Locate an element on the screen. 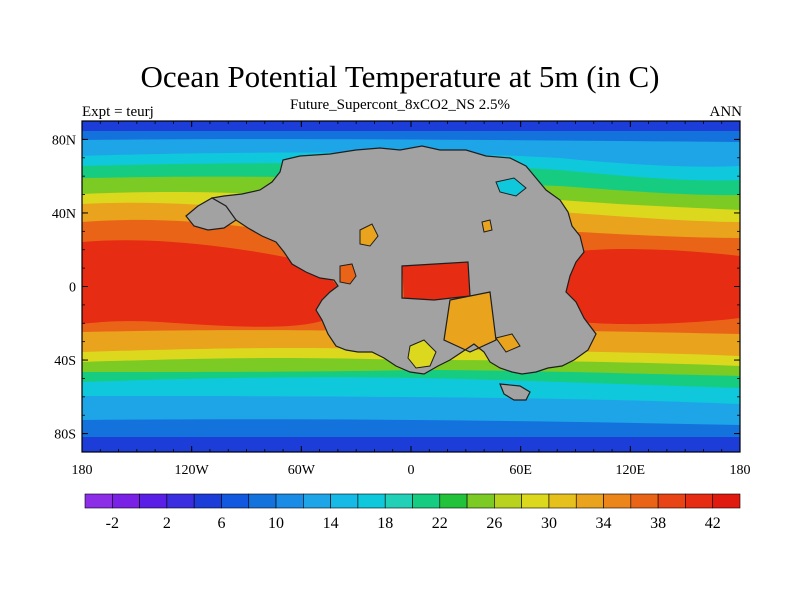  colorbar-label: 30 is located at coordinates (549, 523).